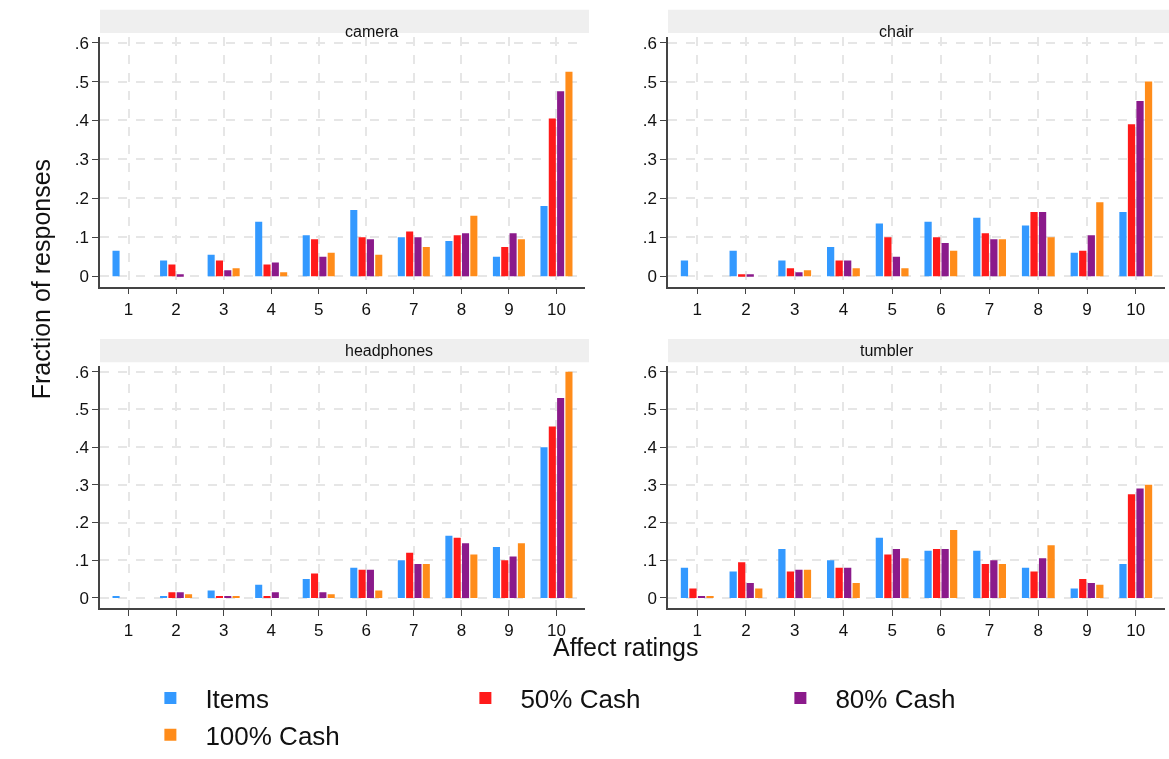 The image size is (1169, 759). I want to click on chart-title: tumbler, so click(887, 350).